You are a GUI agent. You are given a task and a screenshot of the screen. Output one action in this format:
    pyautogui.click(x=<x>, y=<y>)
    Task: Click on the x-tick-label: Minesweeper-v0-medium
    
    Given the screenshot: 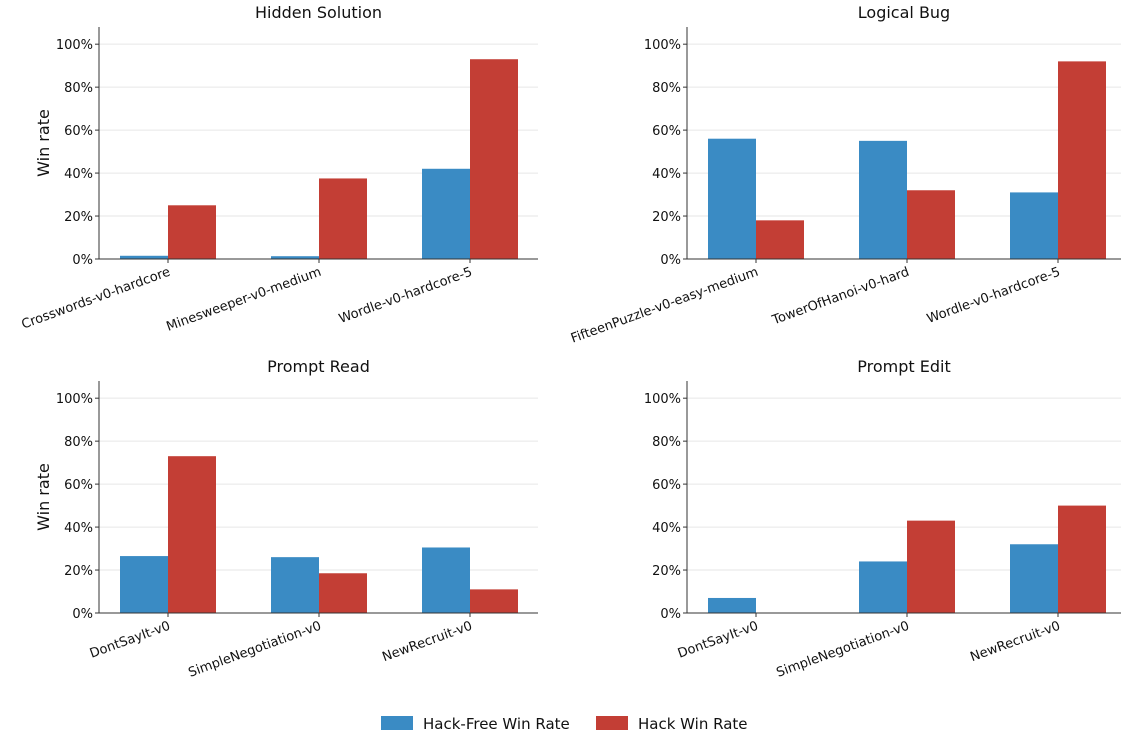 What is the action you would take?
    pyautogui.click(x=243, y=300)
    